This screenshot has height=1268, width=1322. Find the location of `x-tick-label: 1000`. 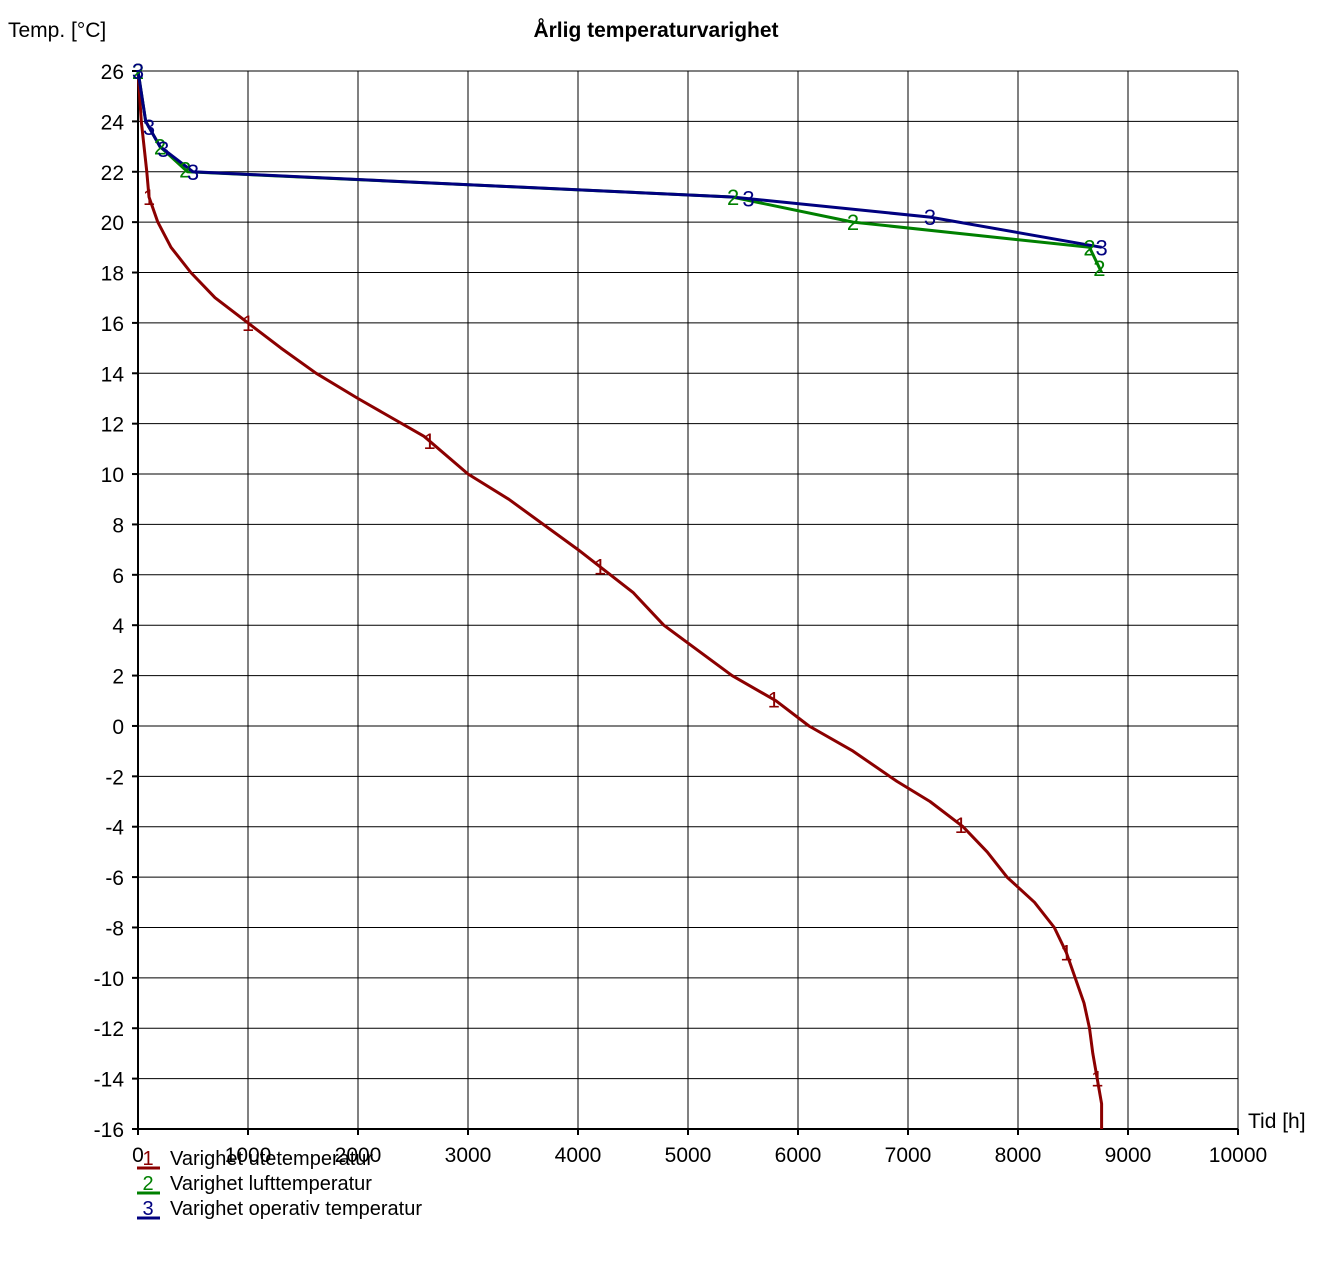

x-tick-label: 1000 is located at coordinates (248, 1155).